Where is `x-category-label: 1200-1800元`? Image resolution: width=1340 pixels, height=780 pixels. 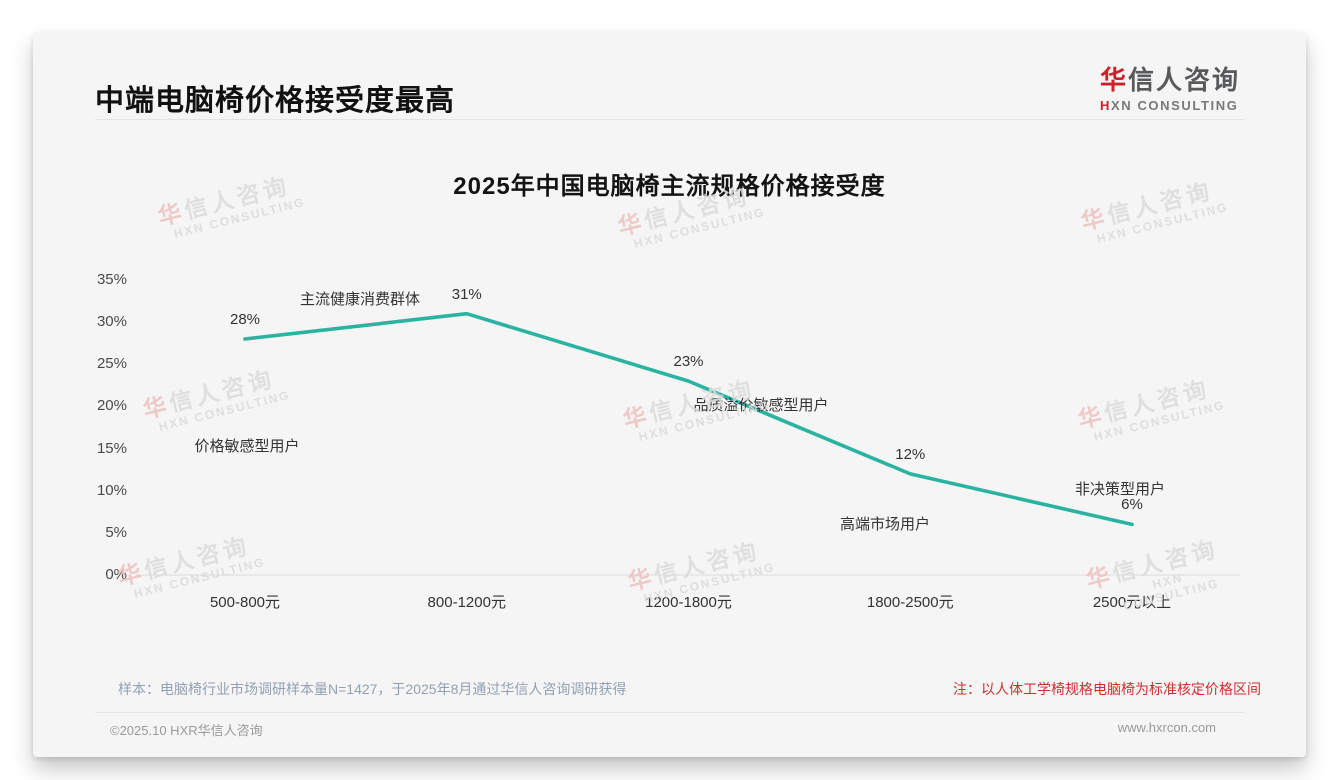 x-category-label: 1200-1800元 is located at coordinates (688, 602).